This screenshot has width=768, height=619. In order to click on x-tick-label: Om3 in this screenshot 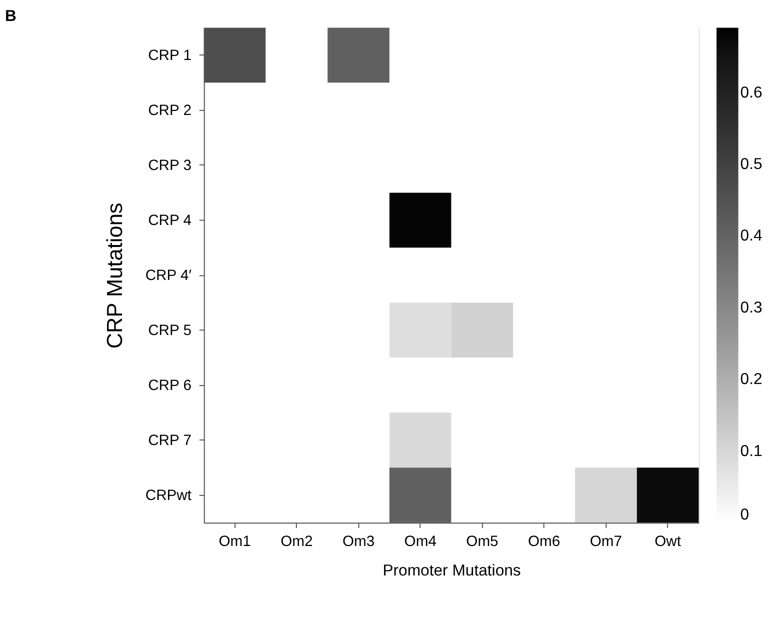, I will do `click(358, 542)`.